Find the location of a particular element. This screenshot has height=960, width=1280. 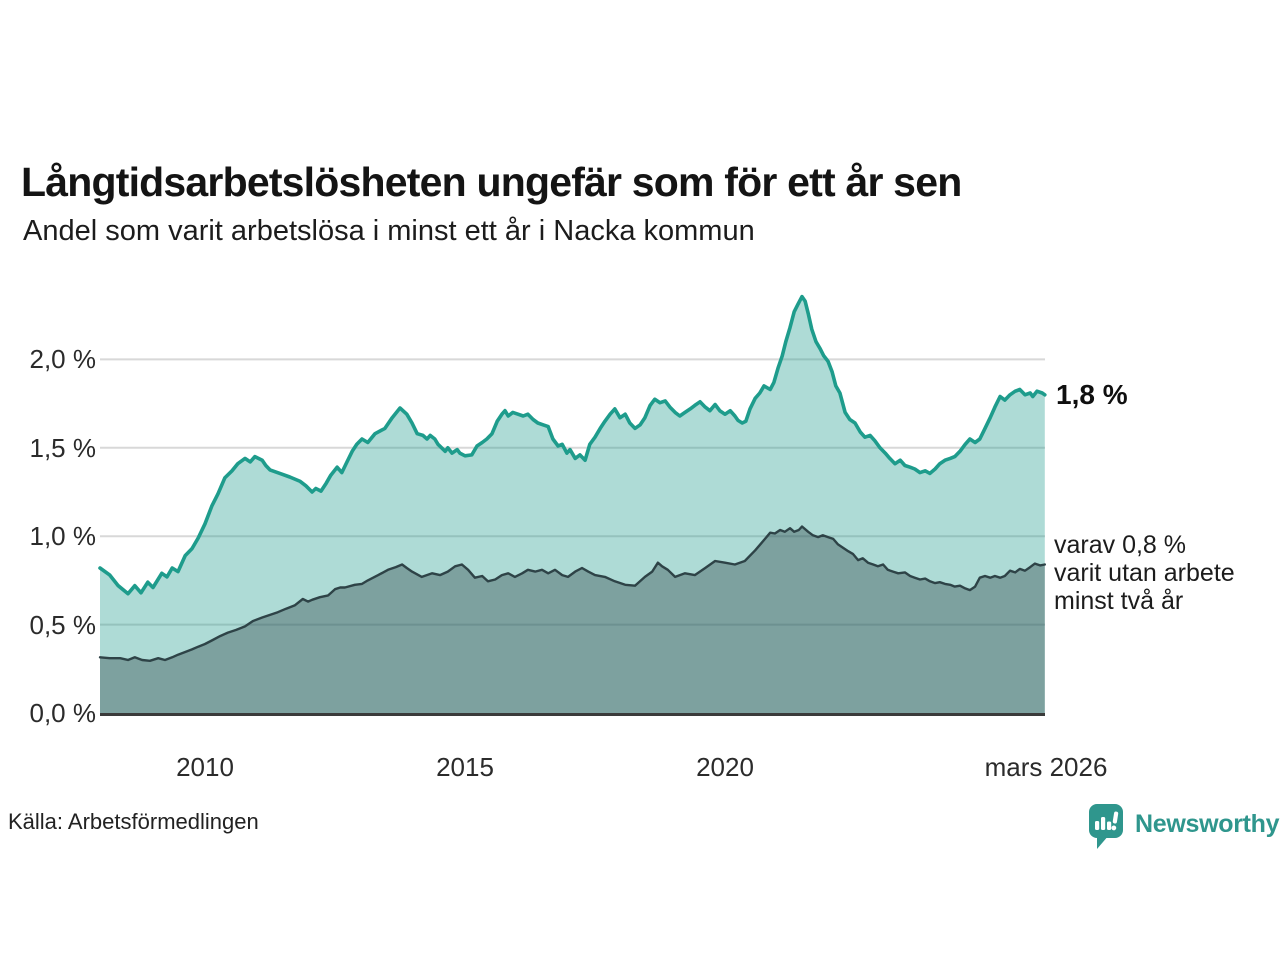

y-tick-label: 2,0 % is located at coordinates (63, 359).